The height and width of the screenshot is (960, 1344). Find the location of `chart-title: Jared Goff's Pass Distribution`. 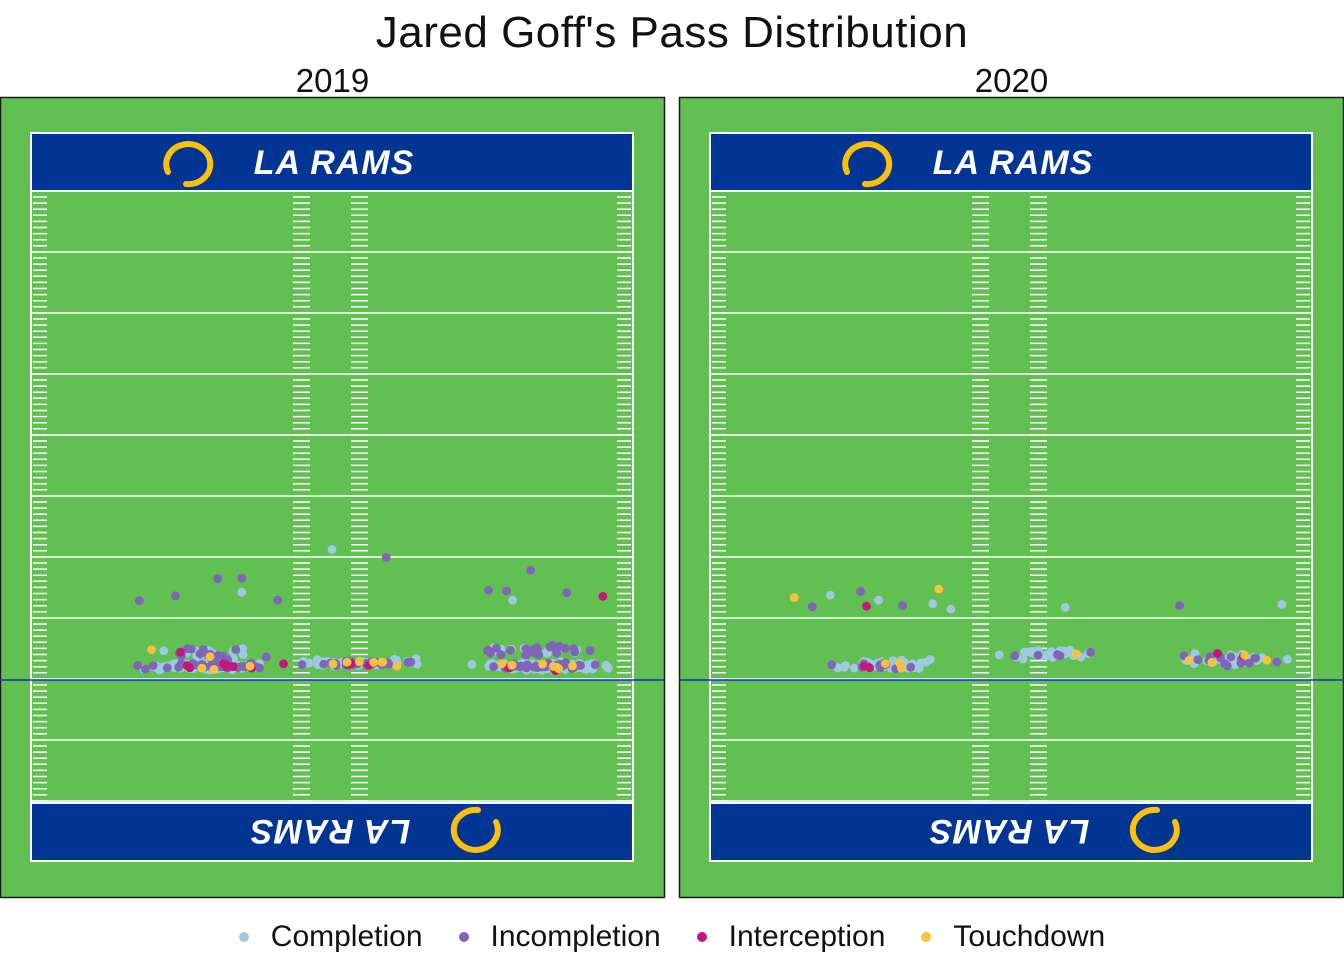

chart-title: Jared Goff's Pass Distribution is located at coordinates (672, 32).